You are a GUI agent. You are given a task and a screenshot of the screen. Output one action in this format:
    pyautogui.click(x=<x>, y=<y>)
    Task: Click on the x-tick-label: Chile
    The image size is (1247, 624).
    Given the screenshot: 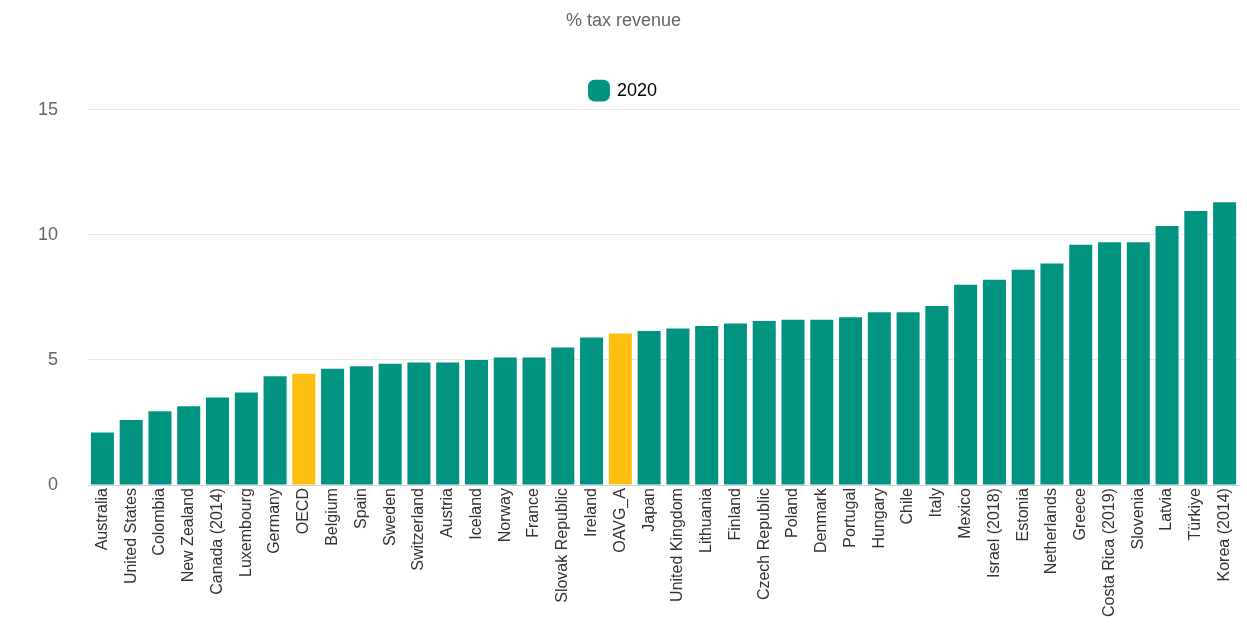 What is the action you would take?
    pyautogui.click(x=907, y=506)
    